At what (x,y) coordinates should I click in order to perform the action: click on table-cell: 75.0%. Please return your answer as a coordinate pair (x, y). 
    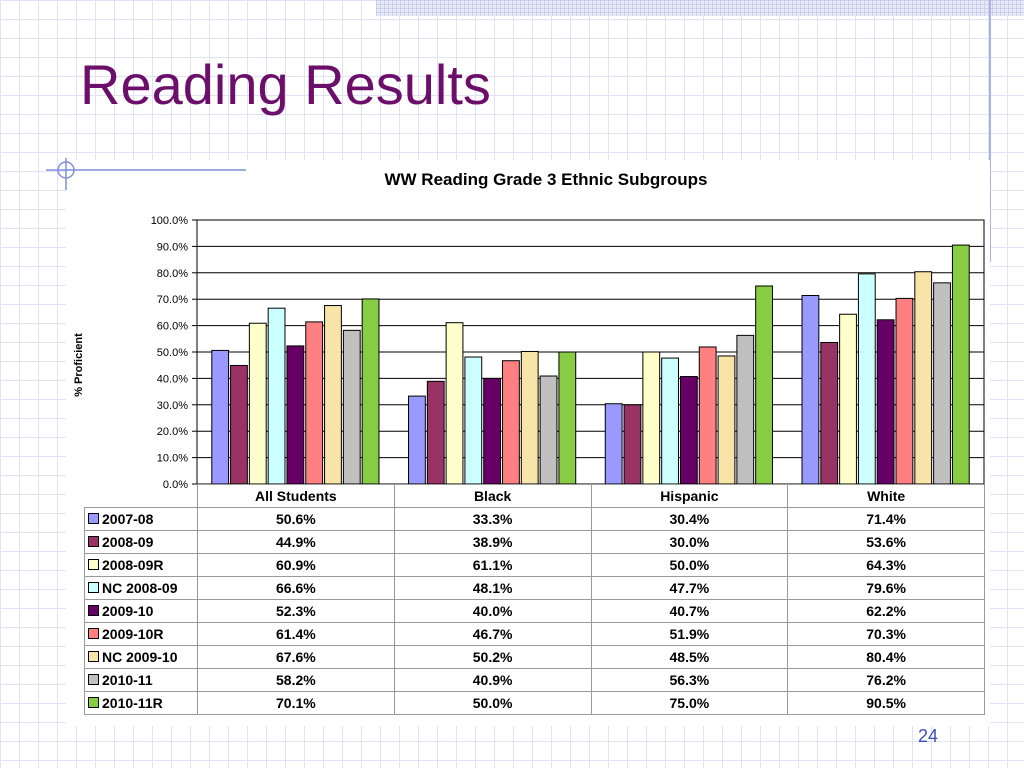
    Looking at the image, I should click on (689, 703).